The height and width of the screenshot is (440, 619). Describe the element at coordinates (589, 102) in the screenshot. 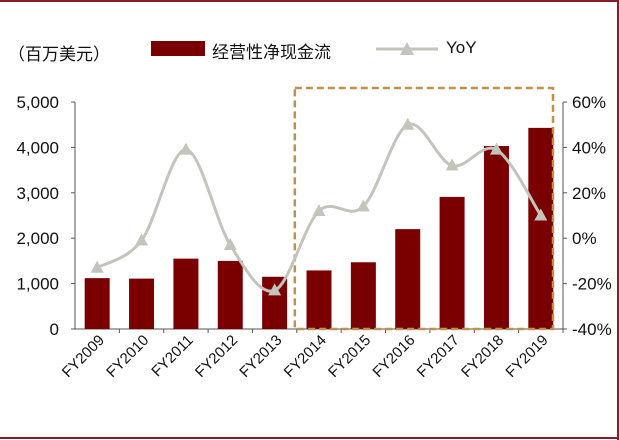

I see `right-tick-label: 60%` at that location.